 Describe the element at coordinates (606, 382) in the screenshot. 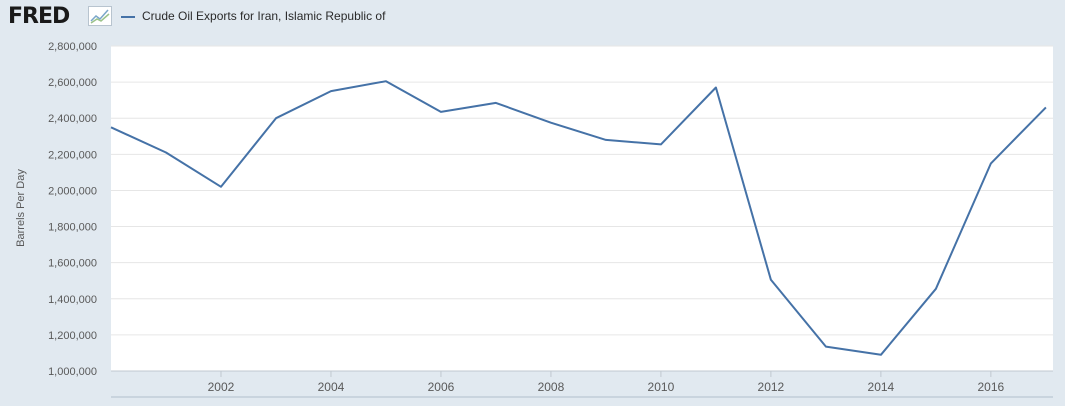

I see `x-axis-ticks: 2002 2004 2006 2008 2010 2012 2014 2016` at that location.